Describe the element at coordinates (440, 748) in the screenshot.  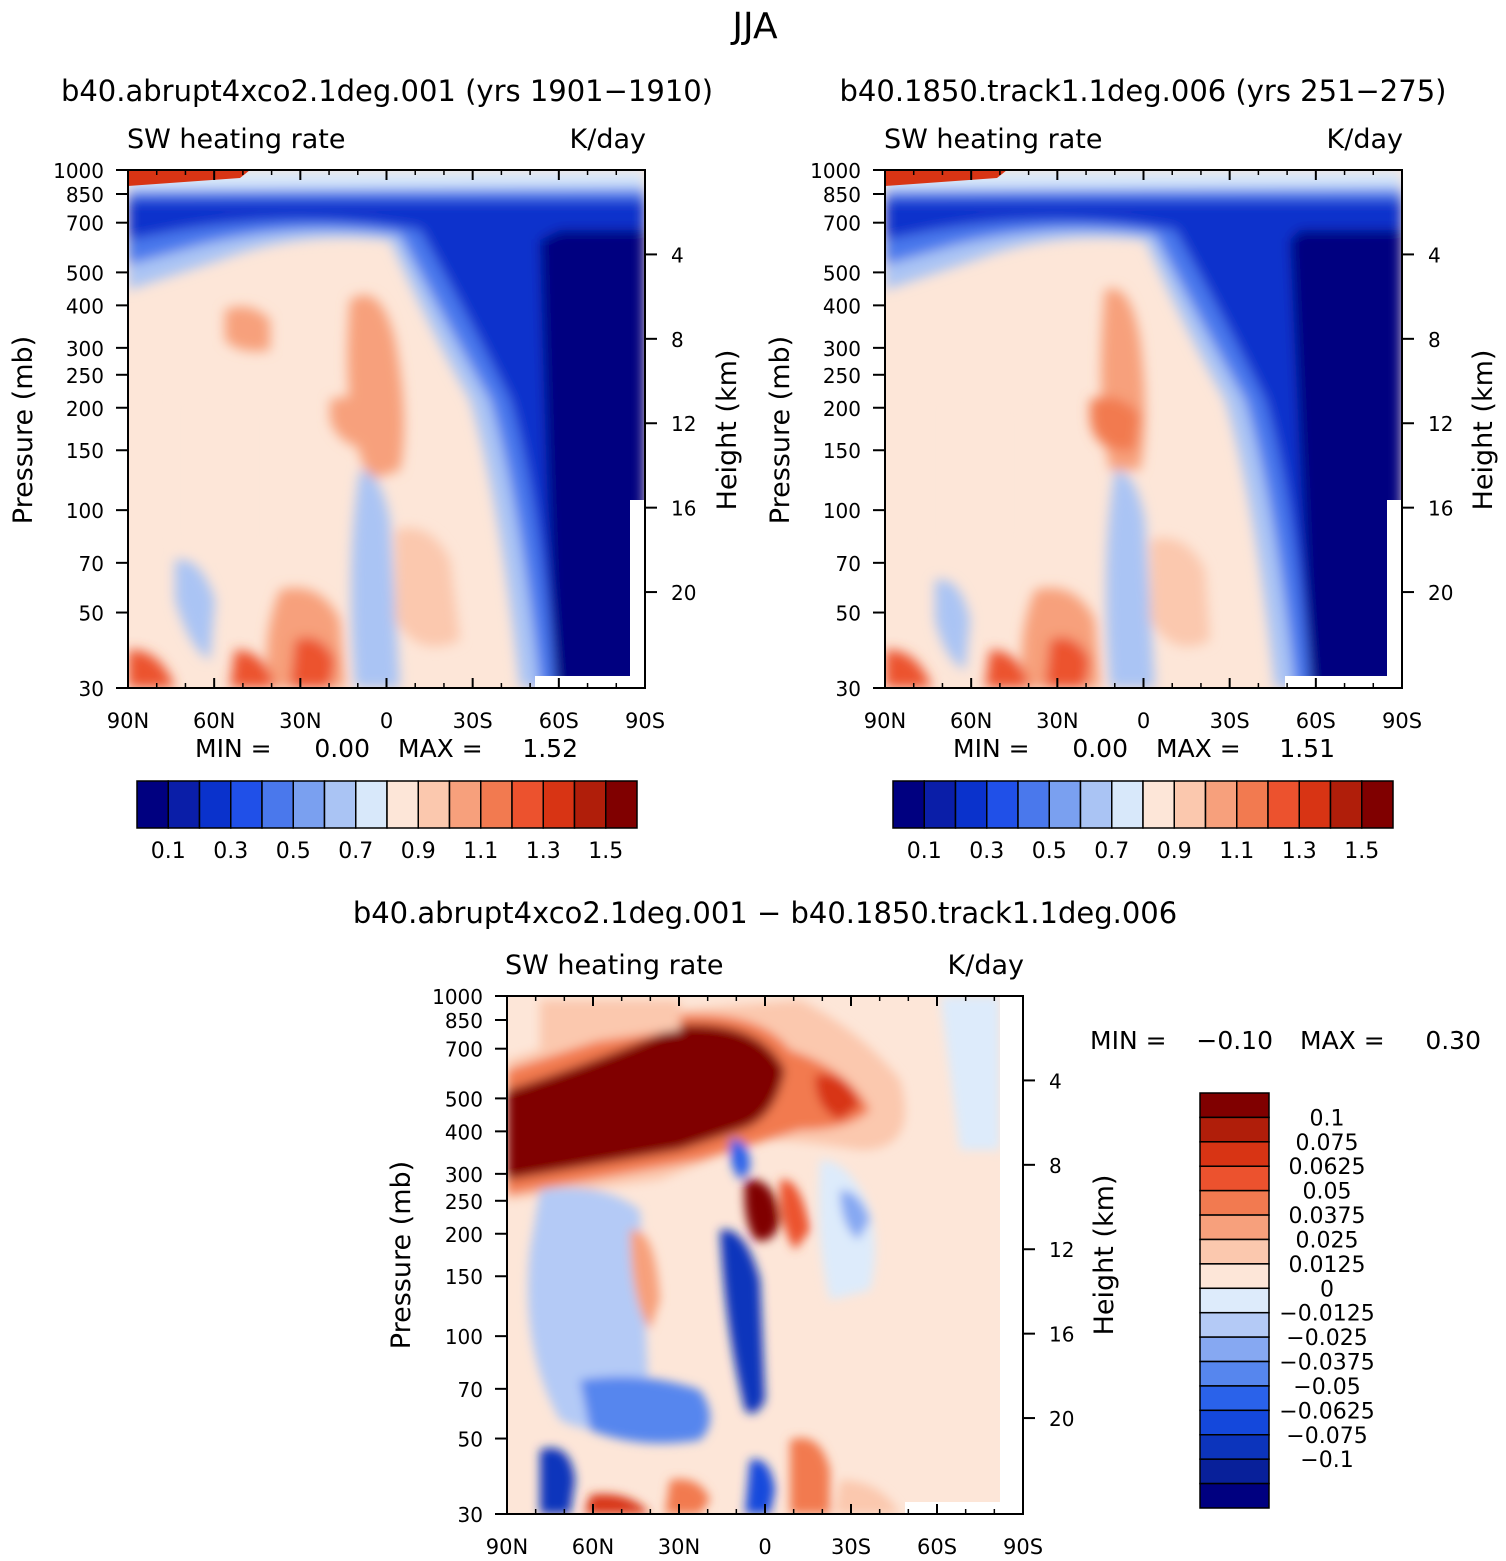
I see `panel-a-max-label: MAX =` at that location.